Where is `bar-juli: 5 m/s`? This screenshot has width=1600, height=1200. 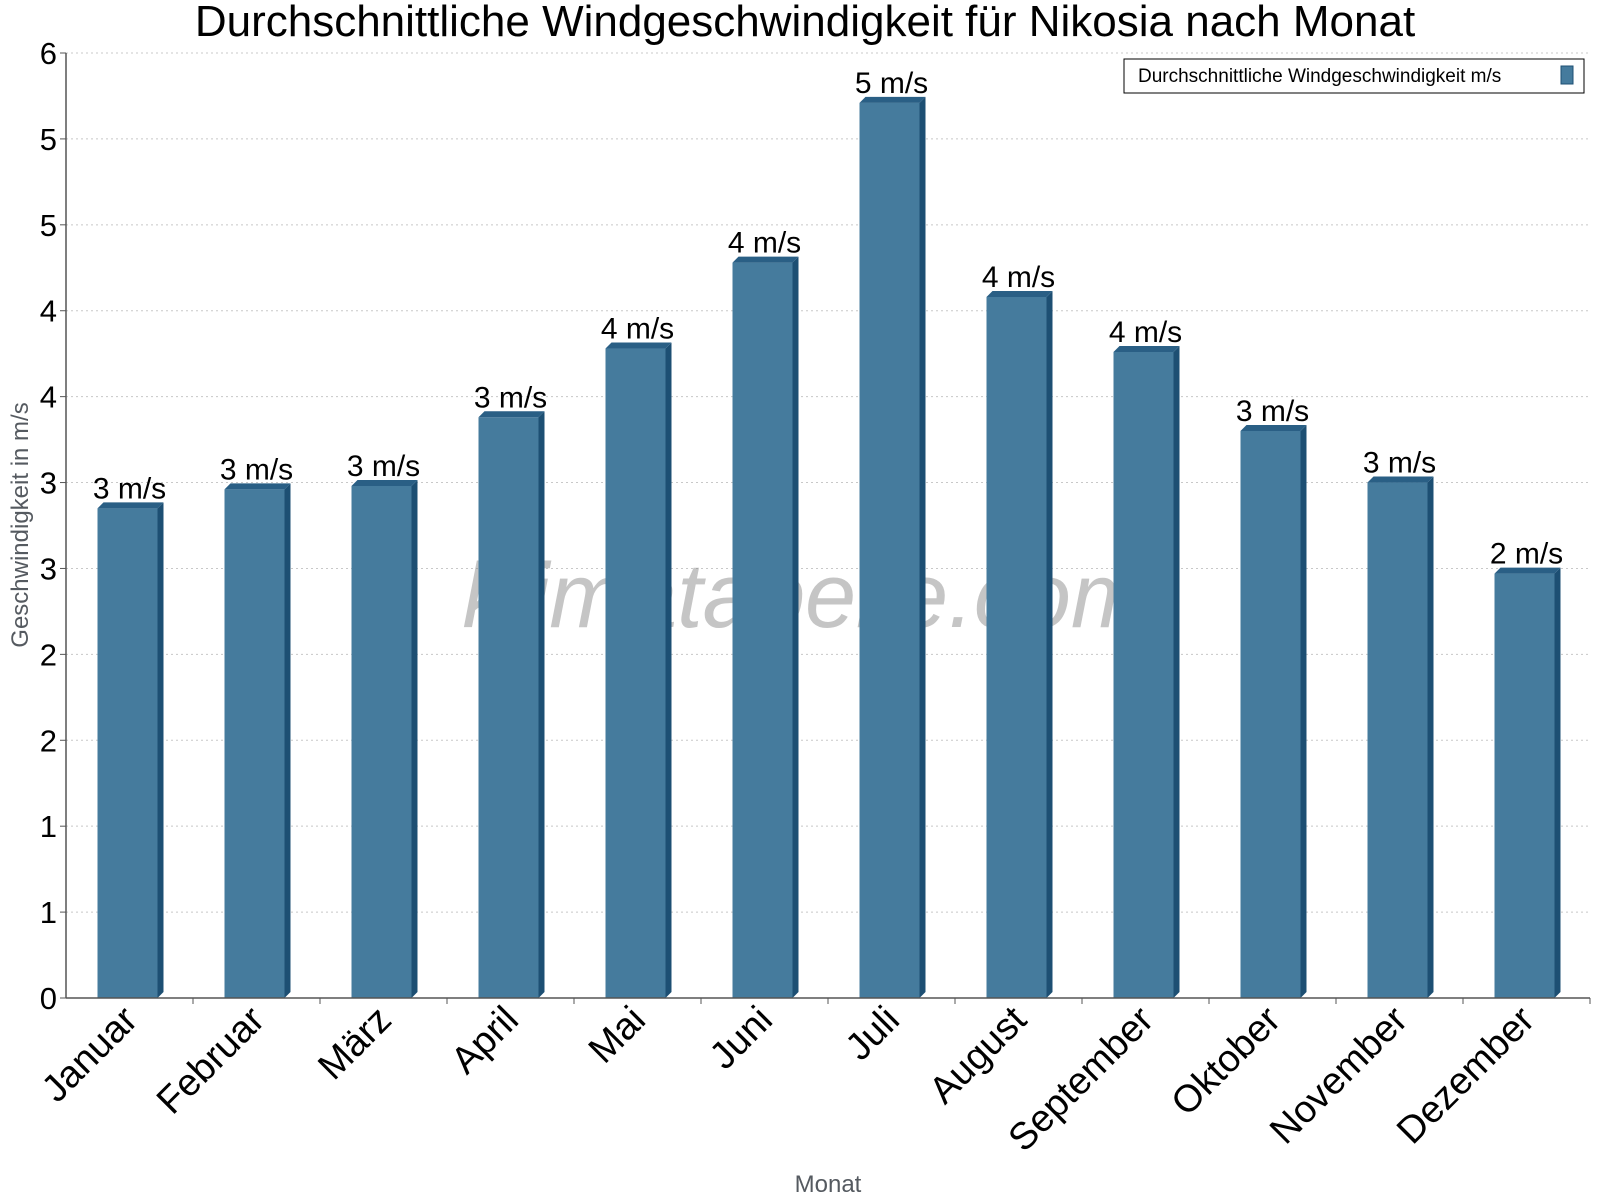 bar-juli: 5 m/s is located at coordinates (891, 532).